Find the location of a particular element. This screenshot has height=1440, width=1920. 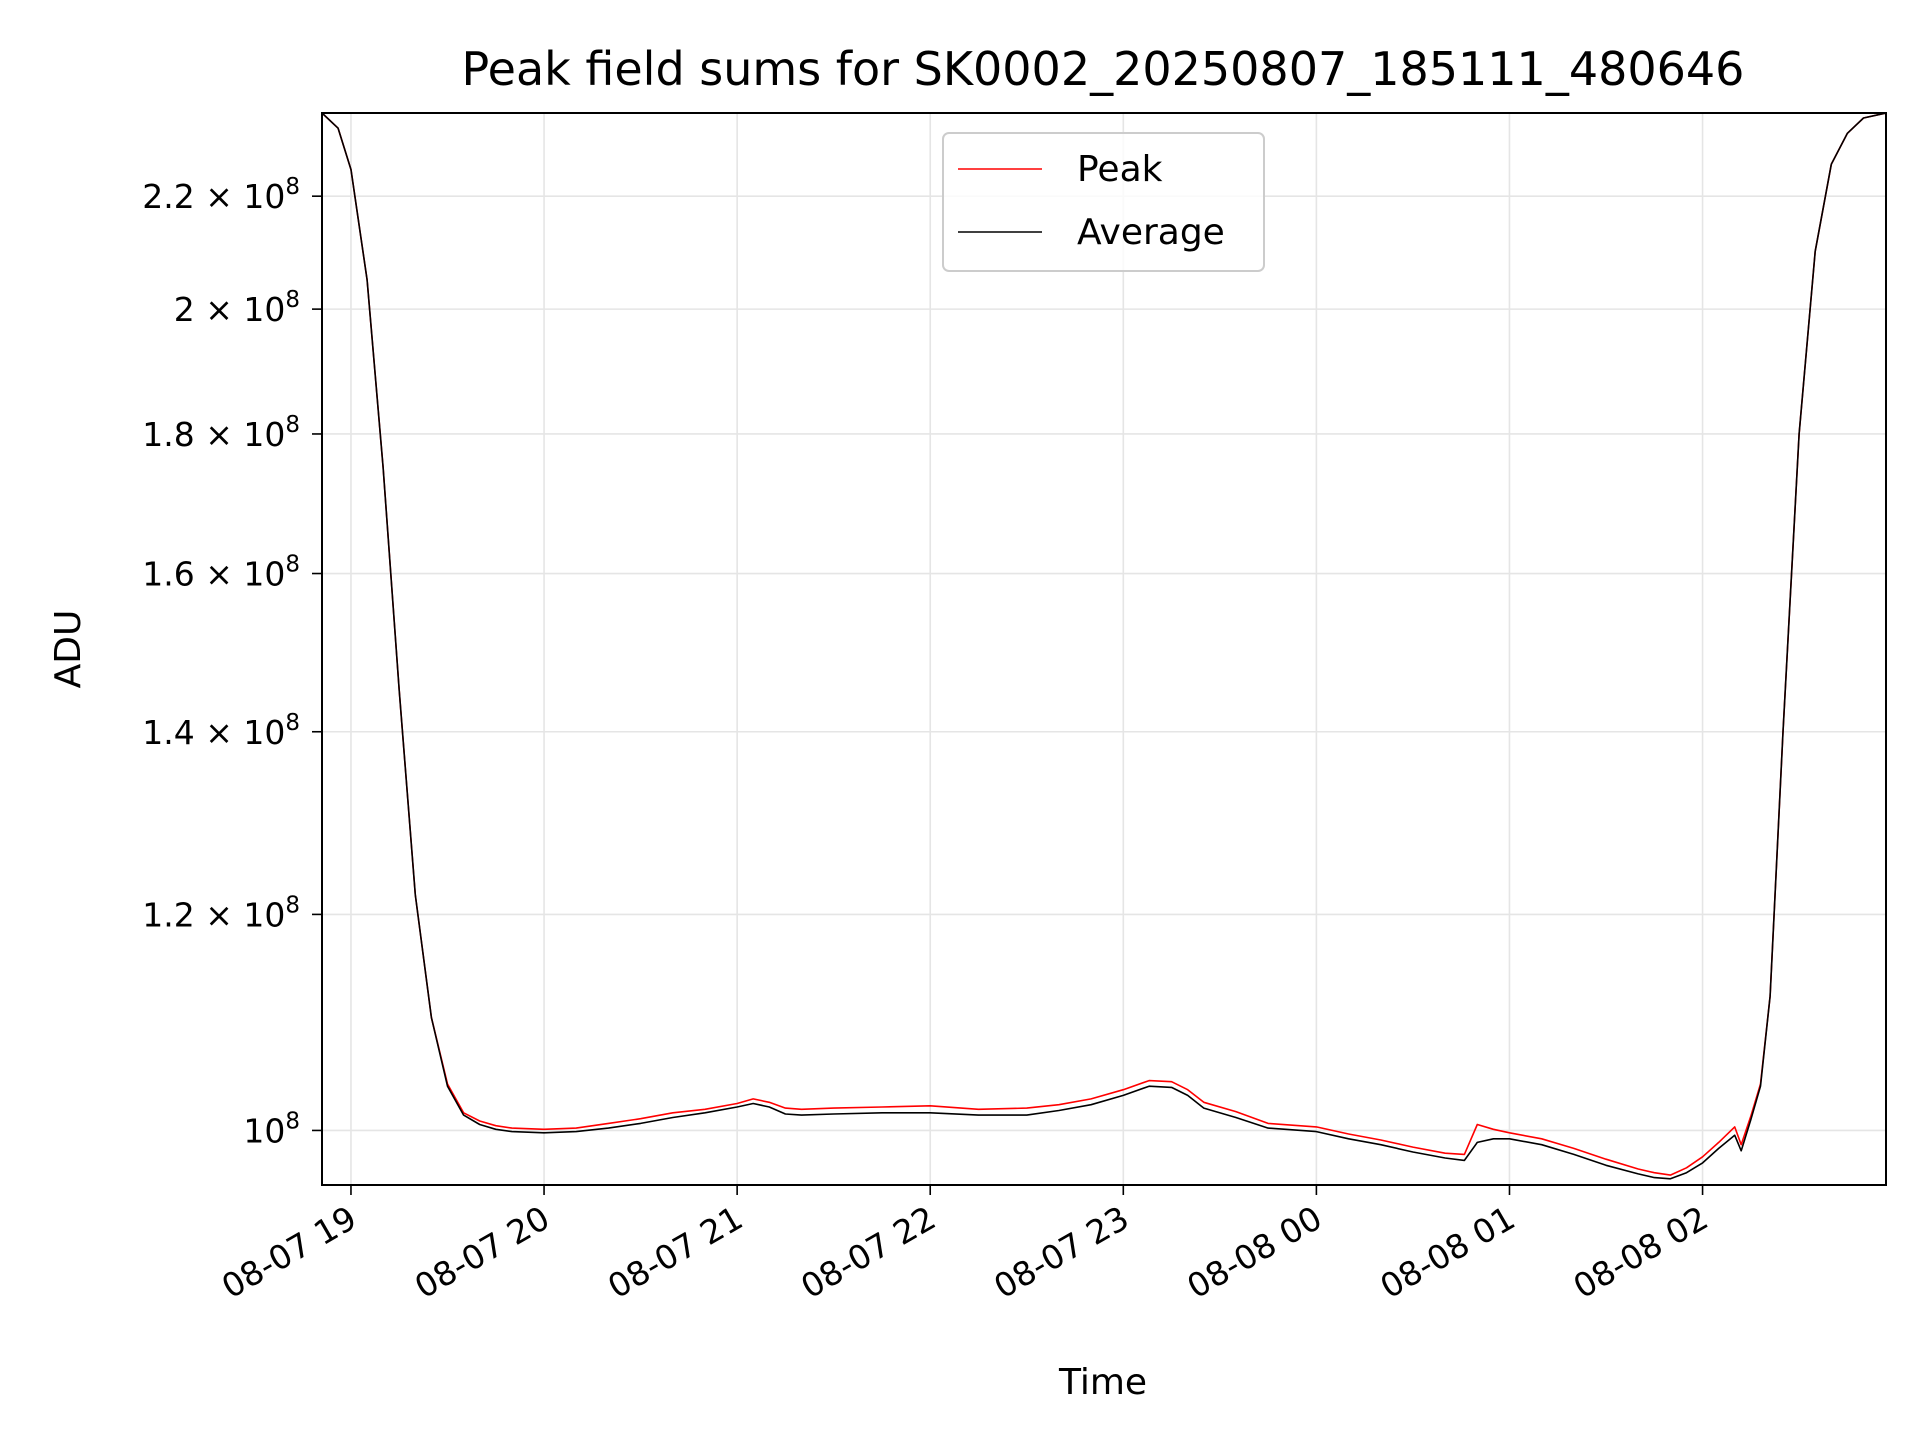

legend-label-average: Average is located at coordinates (1151, 232).